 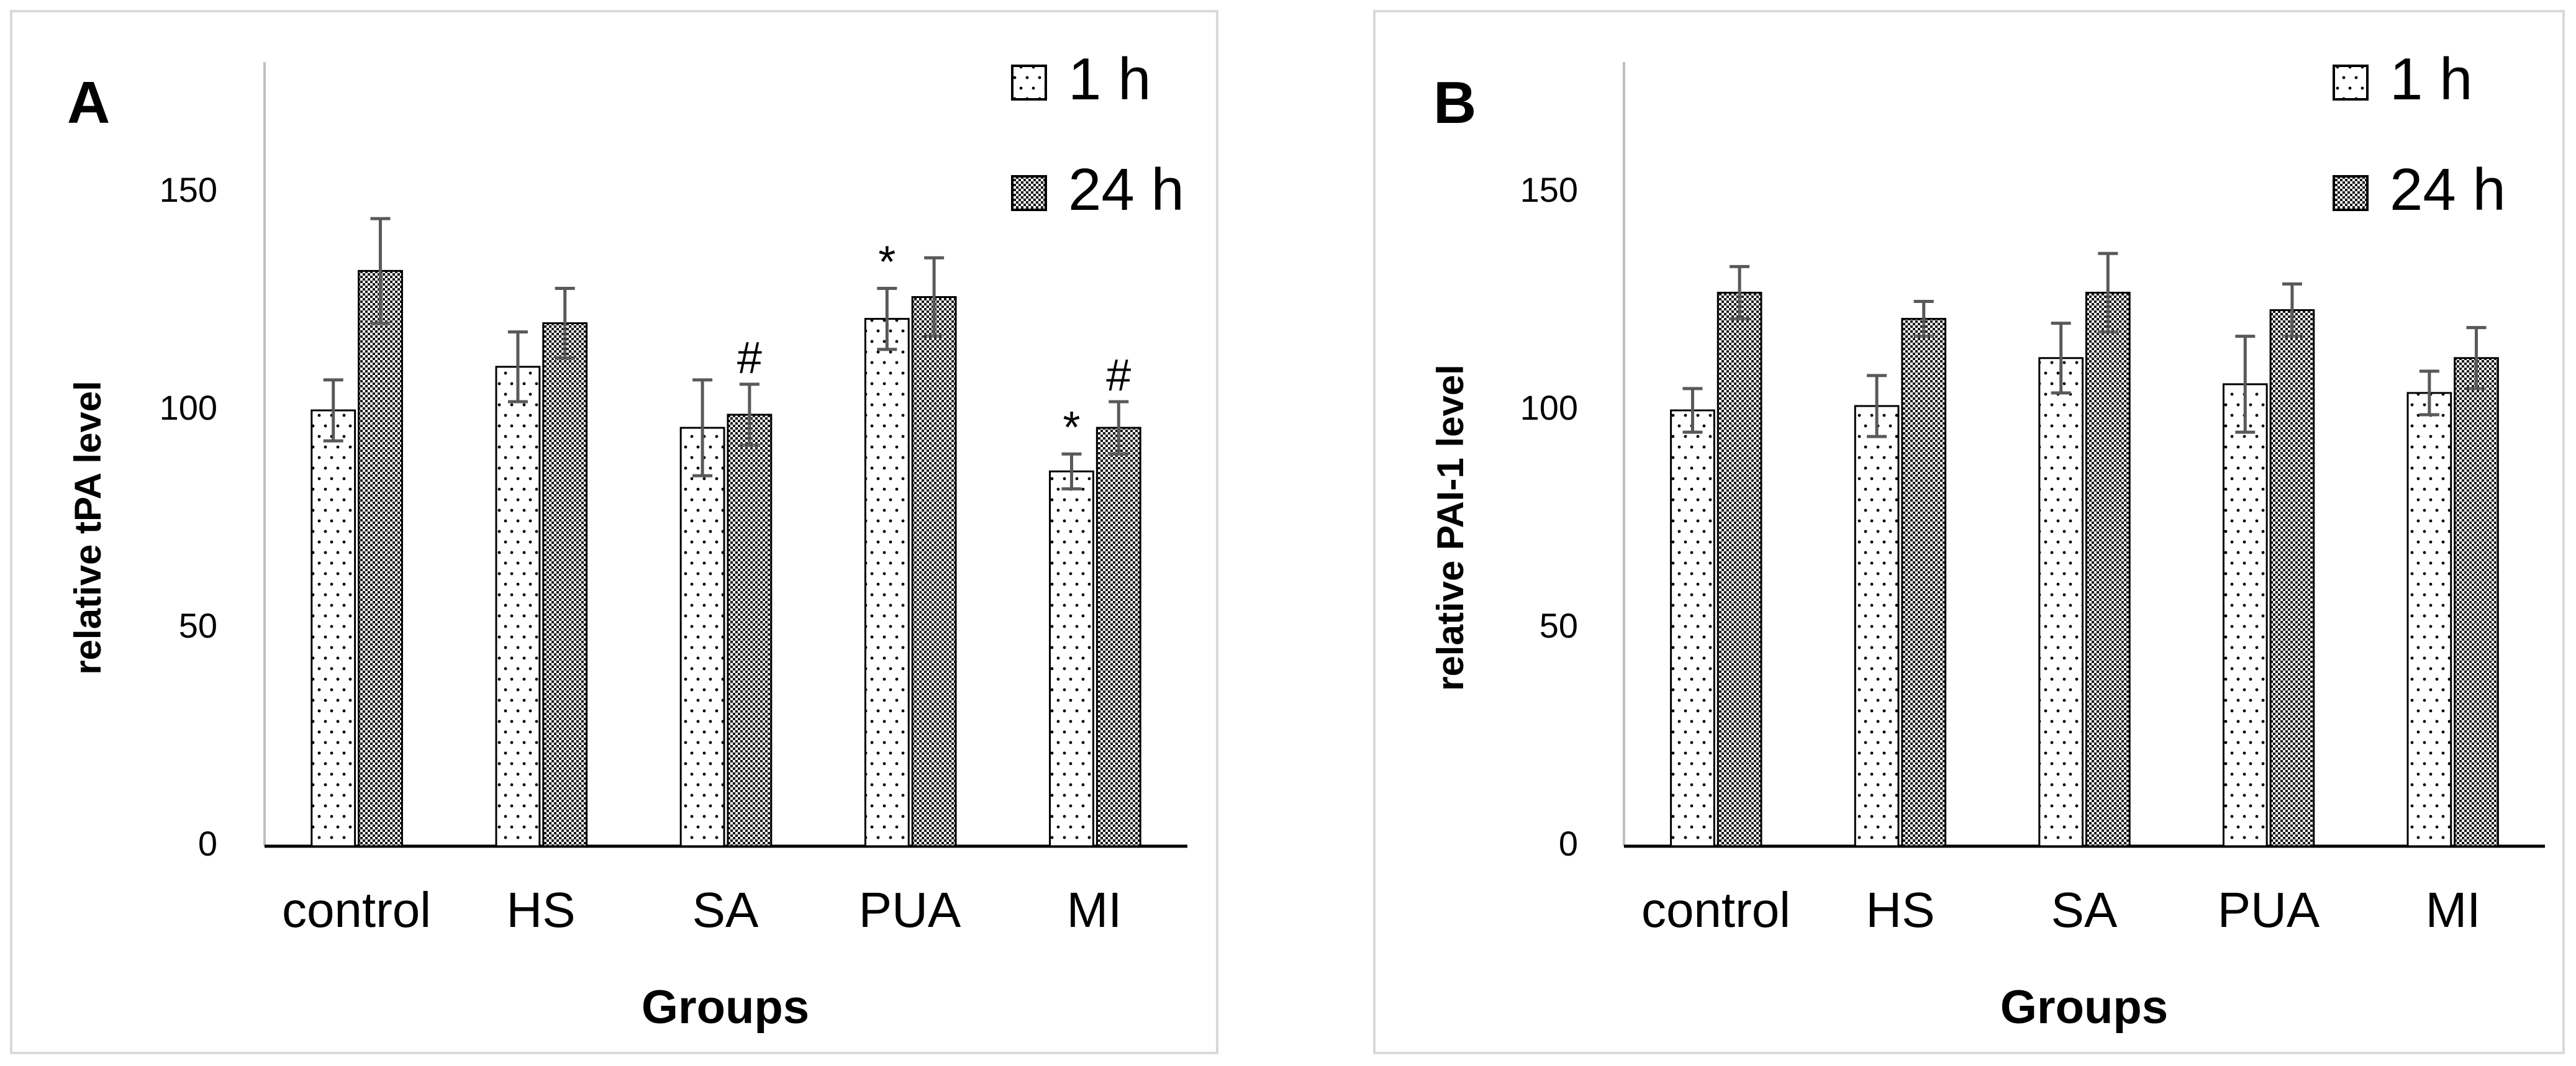 I want to click on panel-a-x-tick-hs: HS, so click(x=540, y=910).